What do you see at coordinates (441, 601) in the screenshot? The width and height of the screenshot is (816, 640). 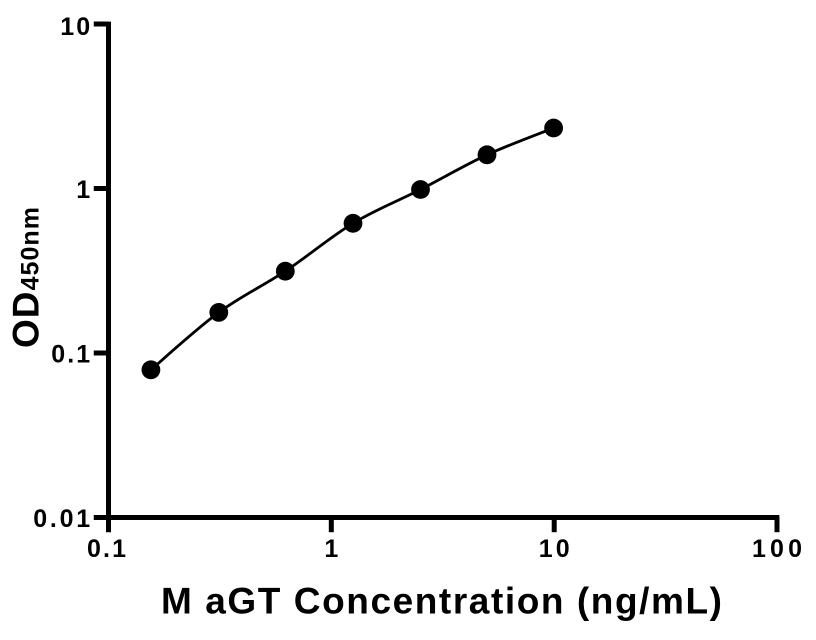 I see `svg-text: M aGT Concentration (ng/mL)` at bounding box center [441, 601].